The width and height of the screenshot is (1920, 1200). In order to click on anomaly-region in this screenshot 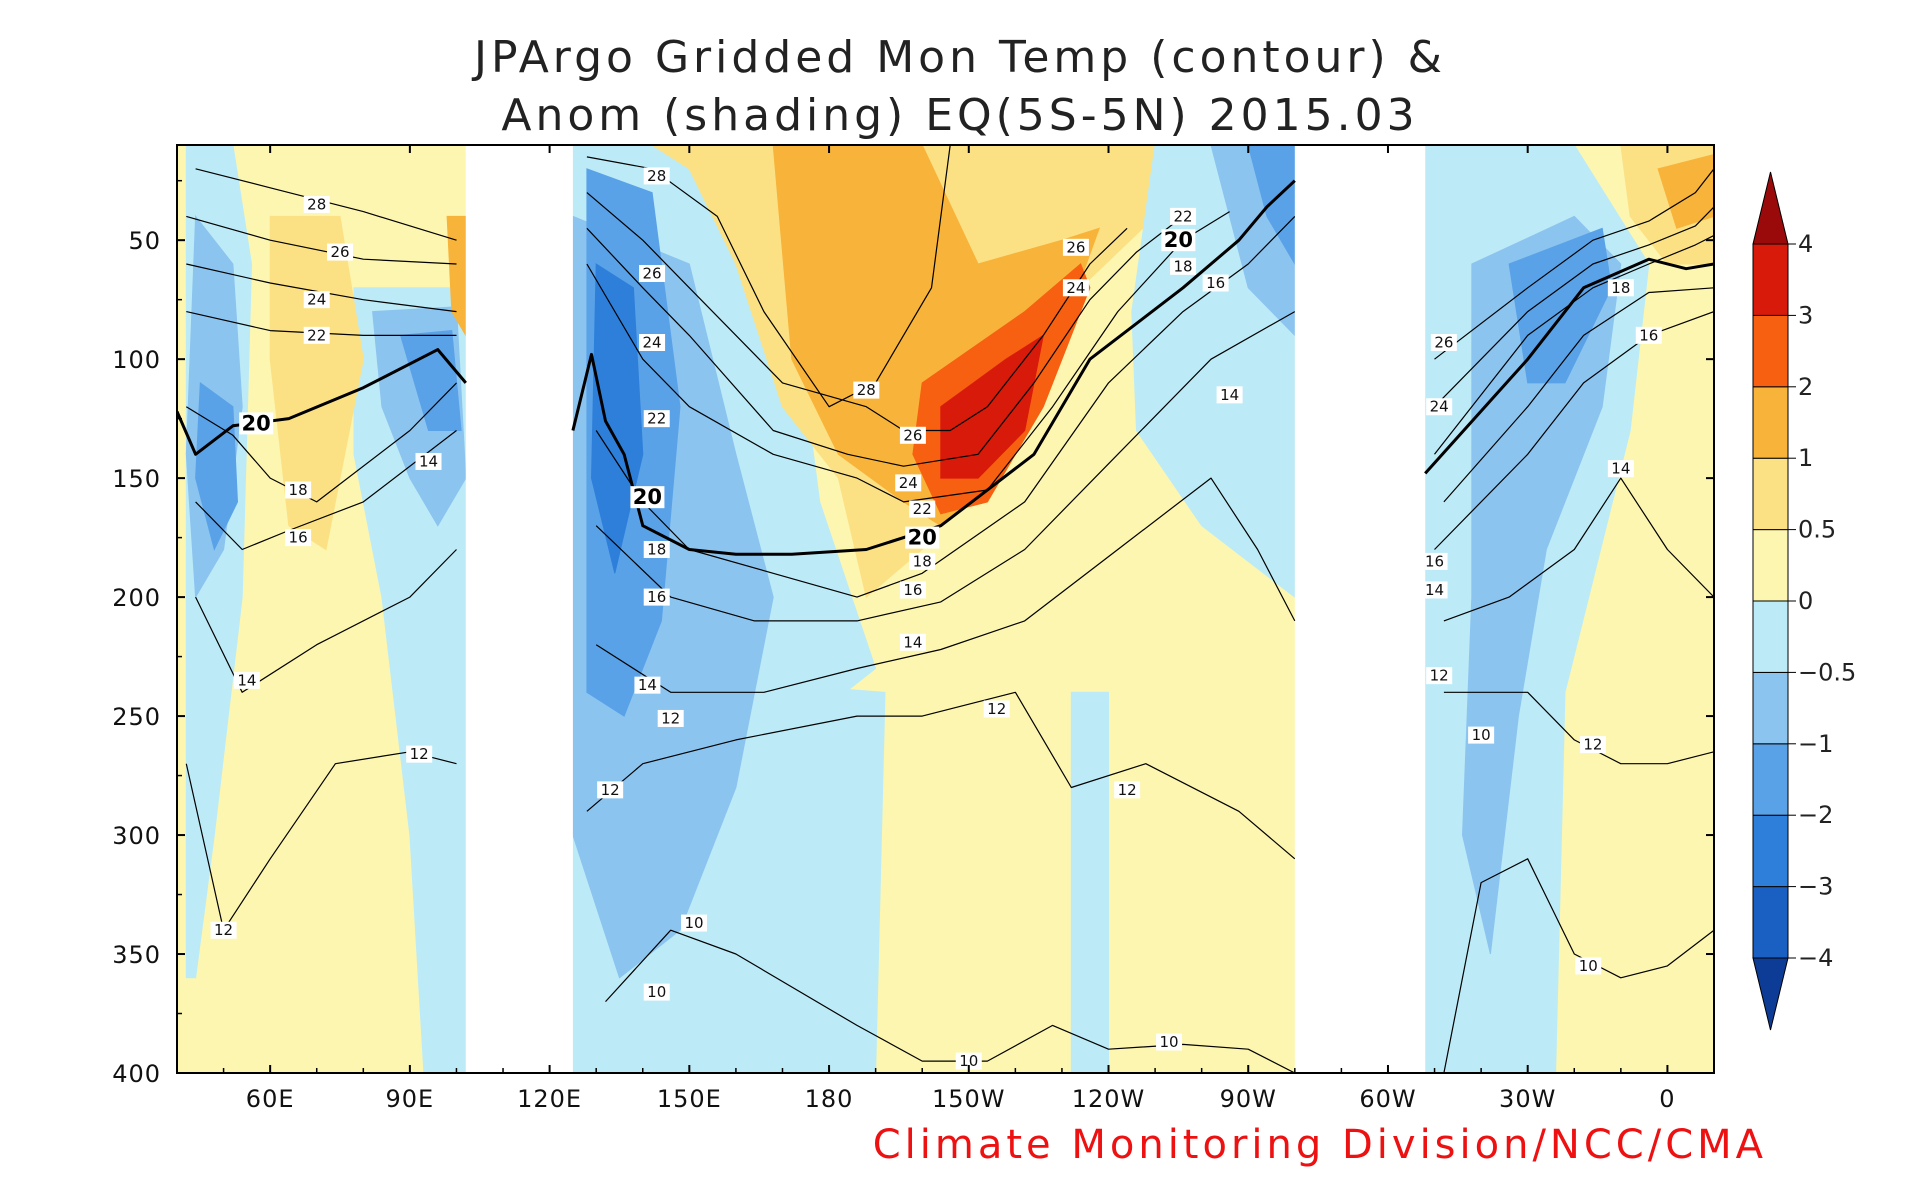, I will do `click(430, 380)`.